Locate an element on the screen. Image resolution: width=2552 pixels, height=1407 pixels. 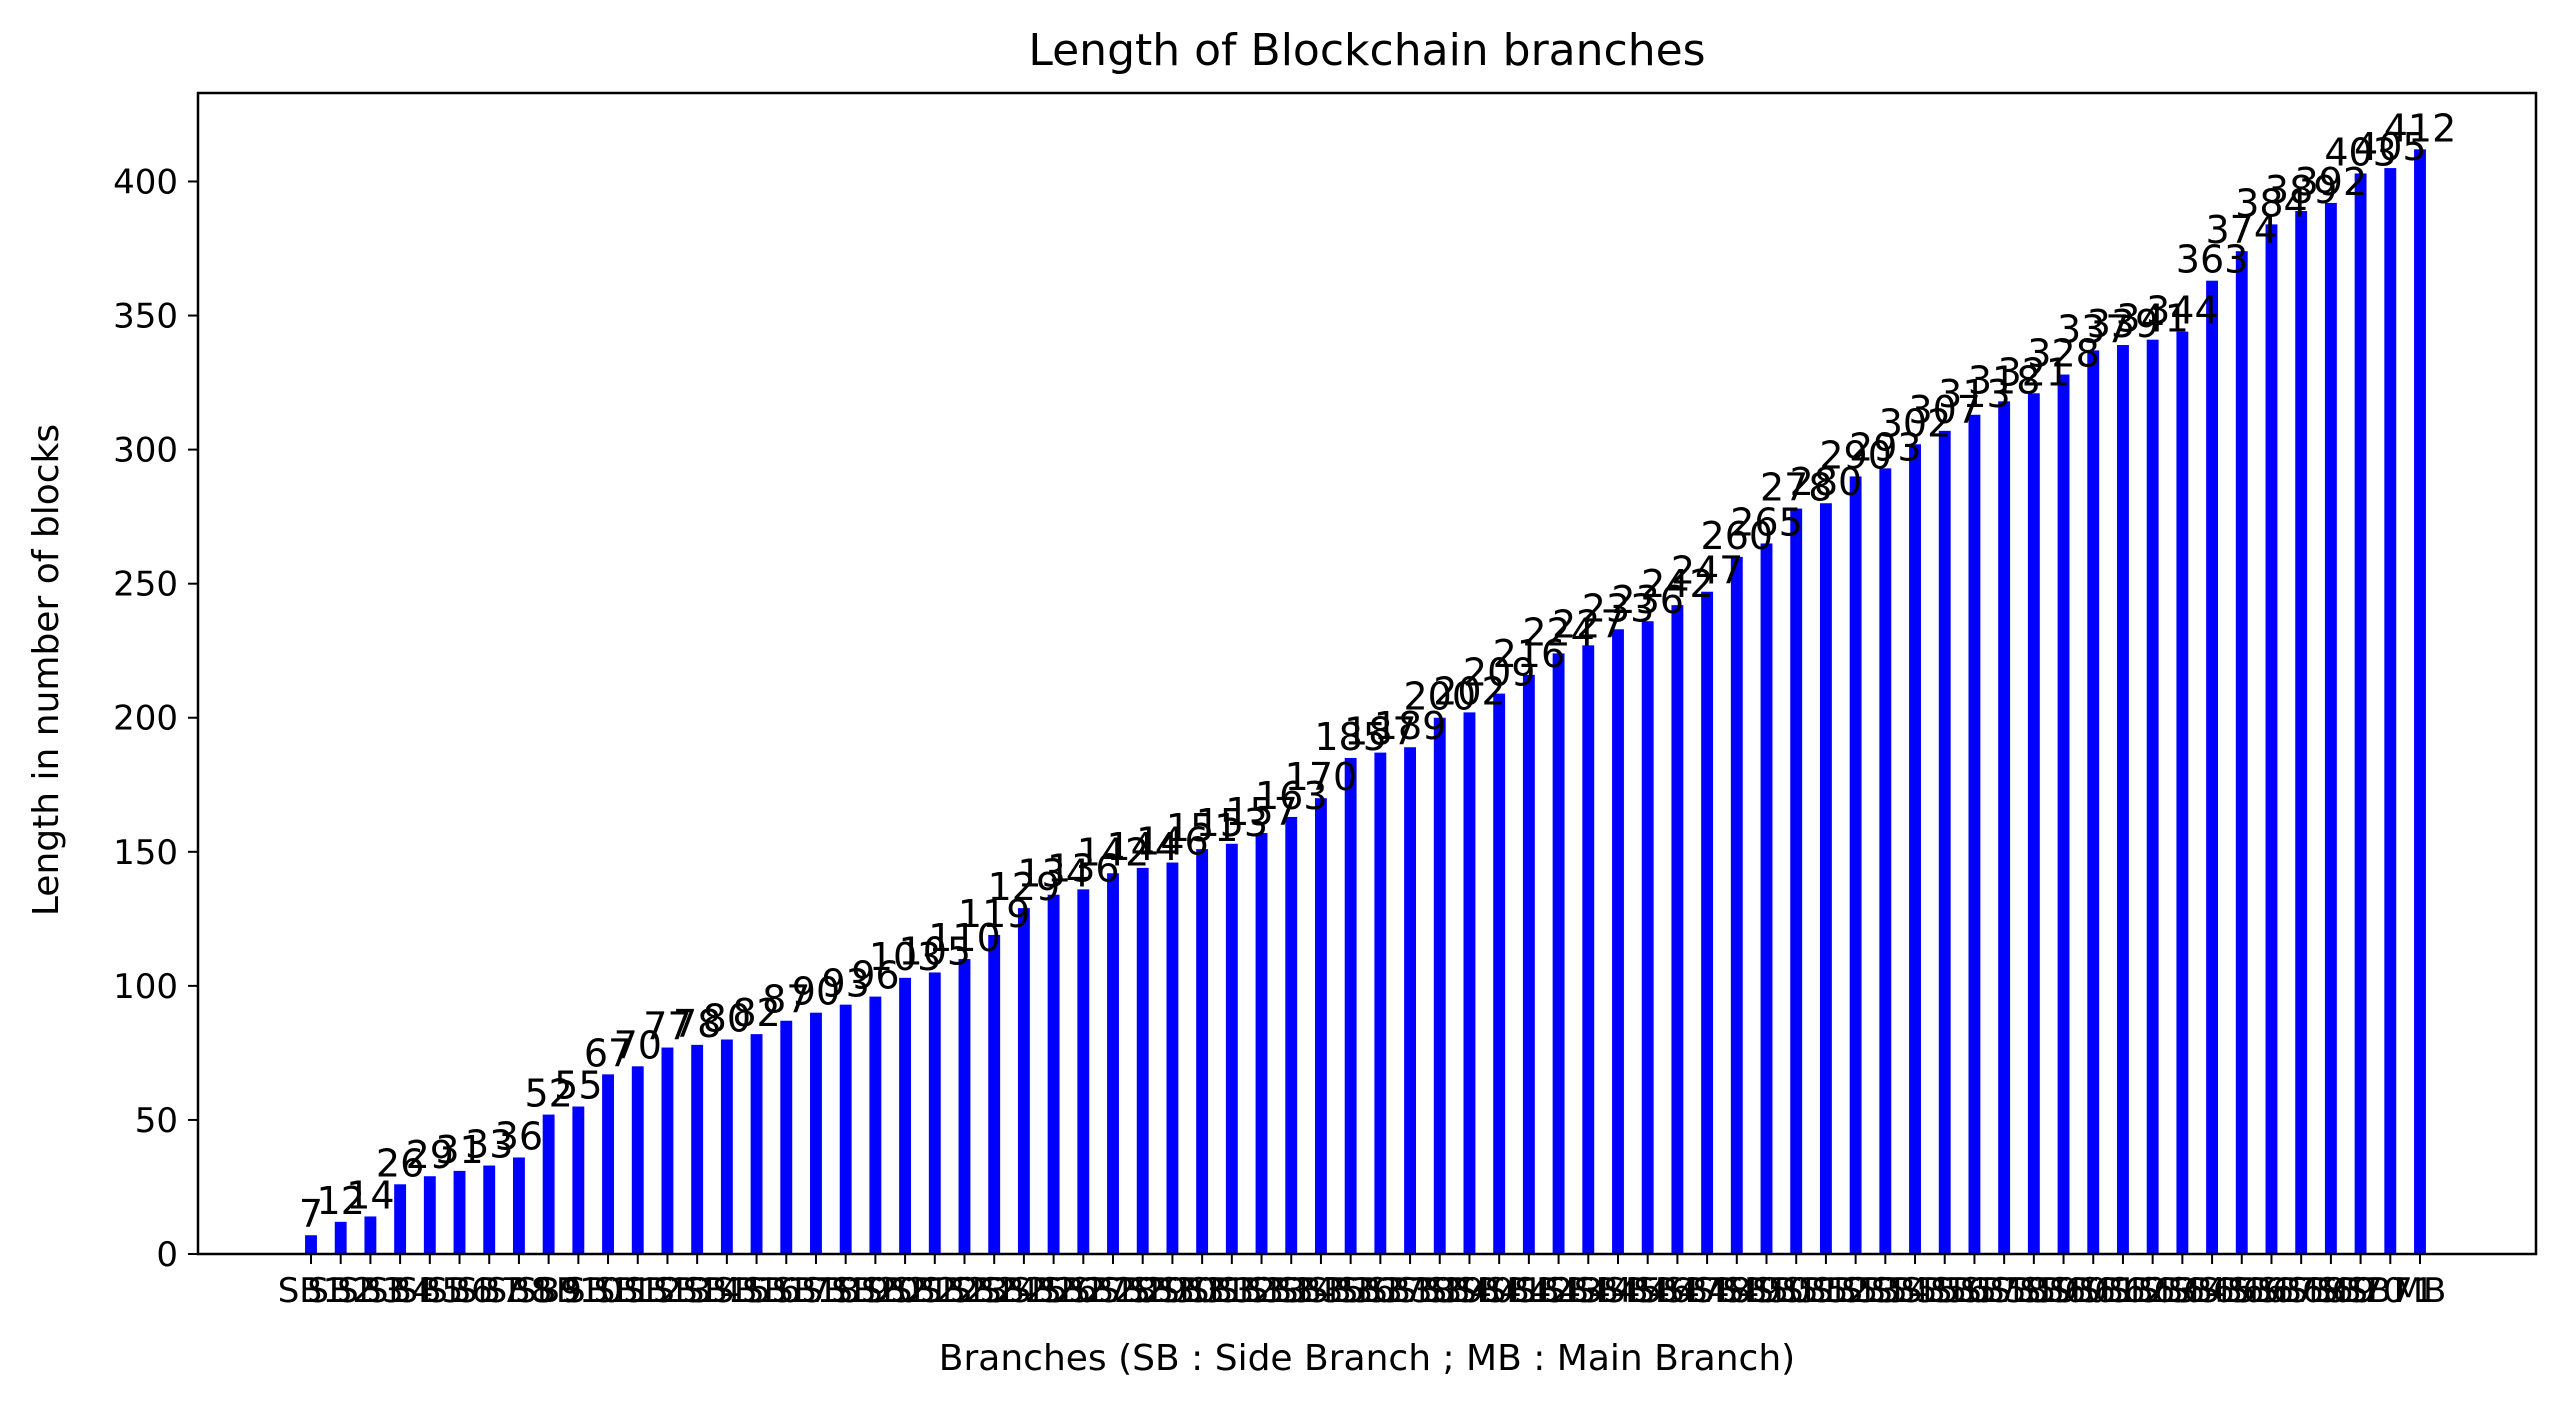
bar-data-label: 247 is located at coordinates (1707, 571).